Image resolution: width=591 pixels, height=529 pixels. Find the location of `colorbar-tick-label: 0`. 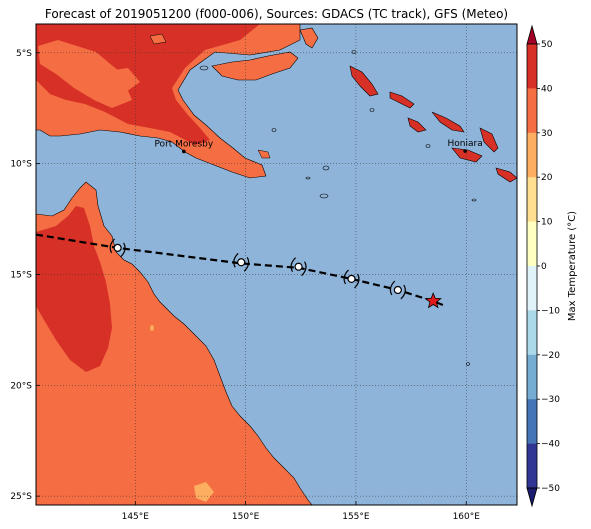

colorbar-tick-label: 0 is located at coordinates (544, 267).